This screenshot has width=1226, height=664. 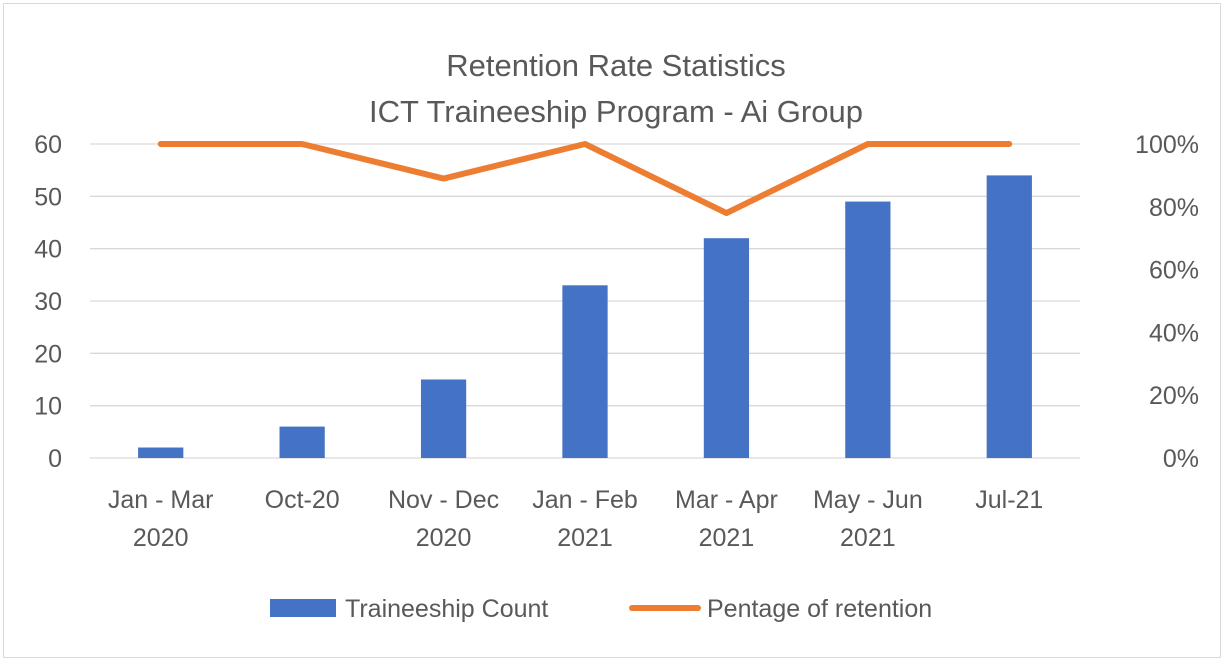 I want to click on left-axis-tick-label: 20, so click(x=48, y=354).